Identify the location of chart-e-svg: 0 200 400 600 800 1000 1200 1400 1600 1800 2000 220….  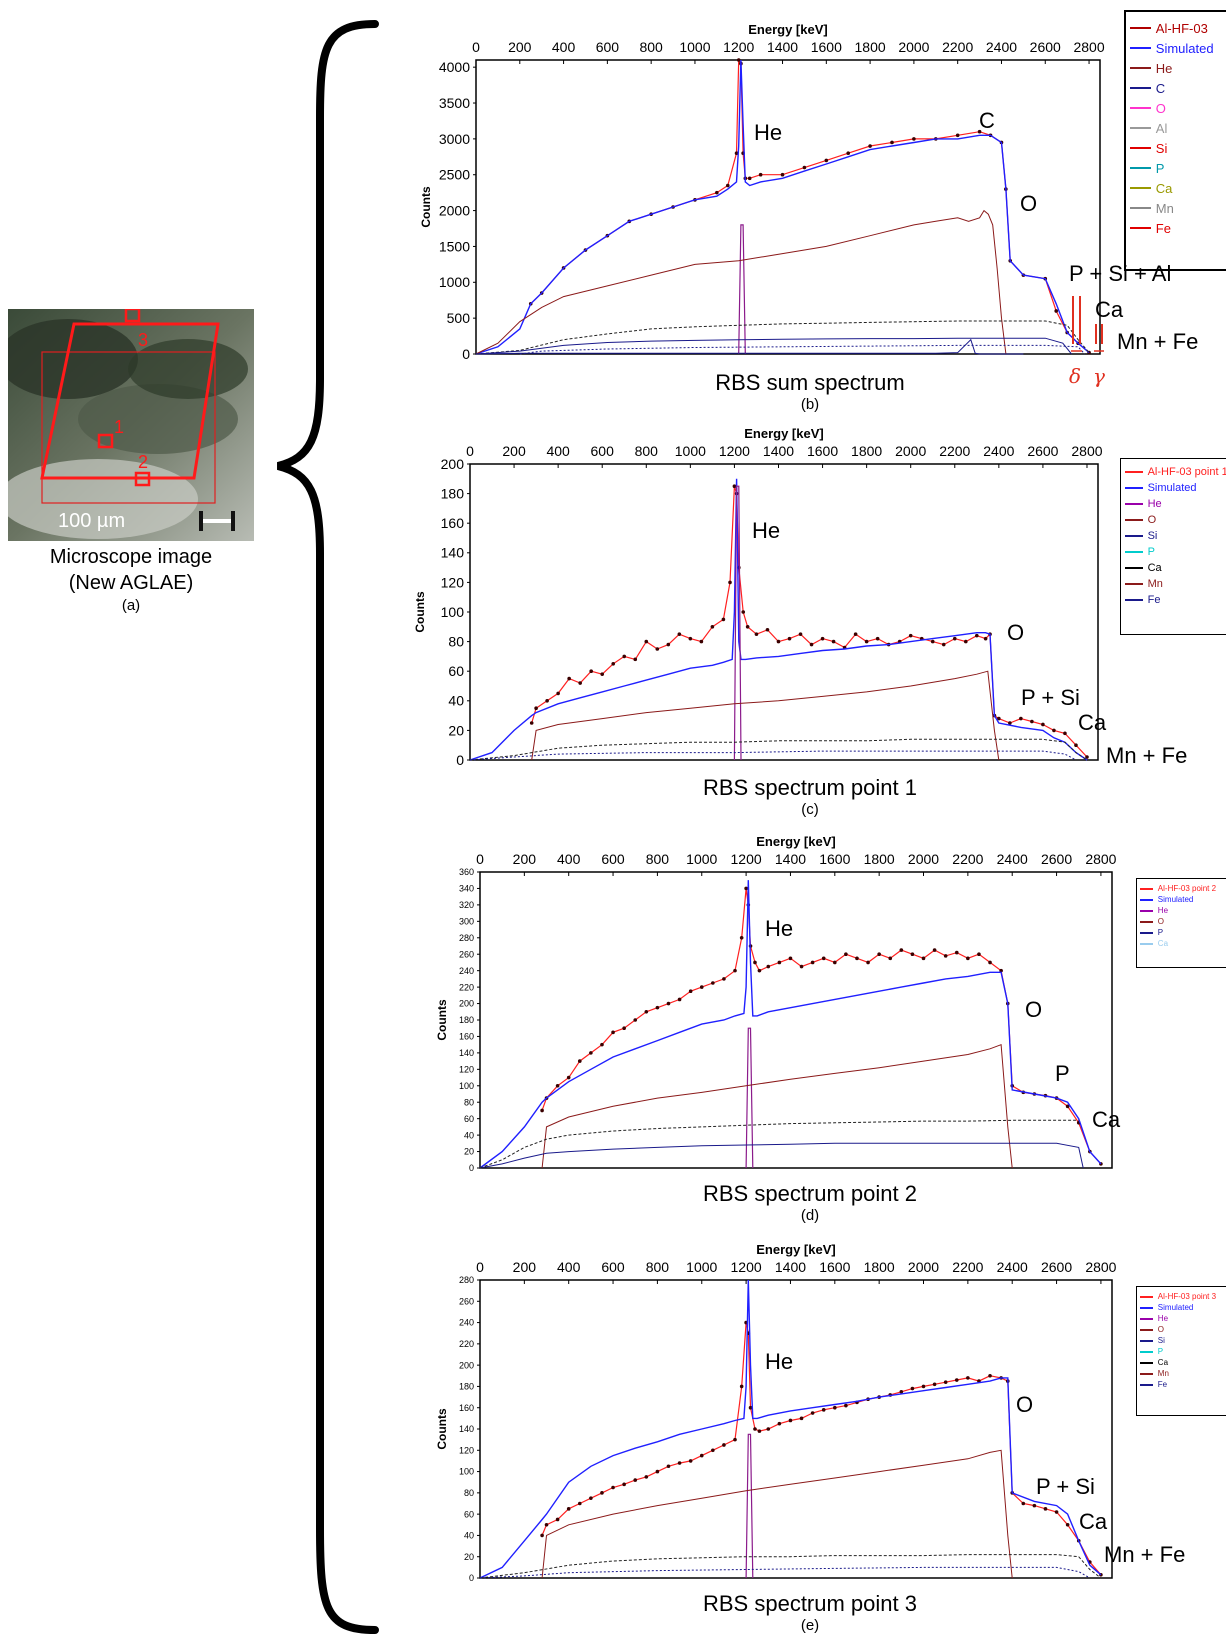
(776, 1412).